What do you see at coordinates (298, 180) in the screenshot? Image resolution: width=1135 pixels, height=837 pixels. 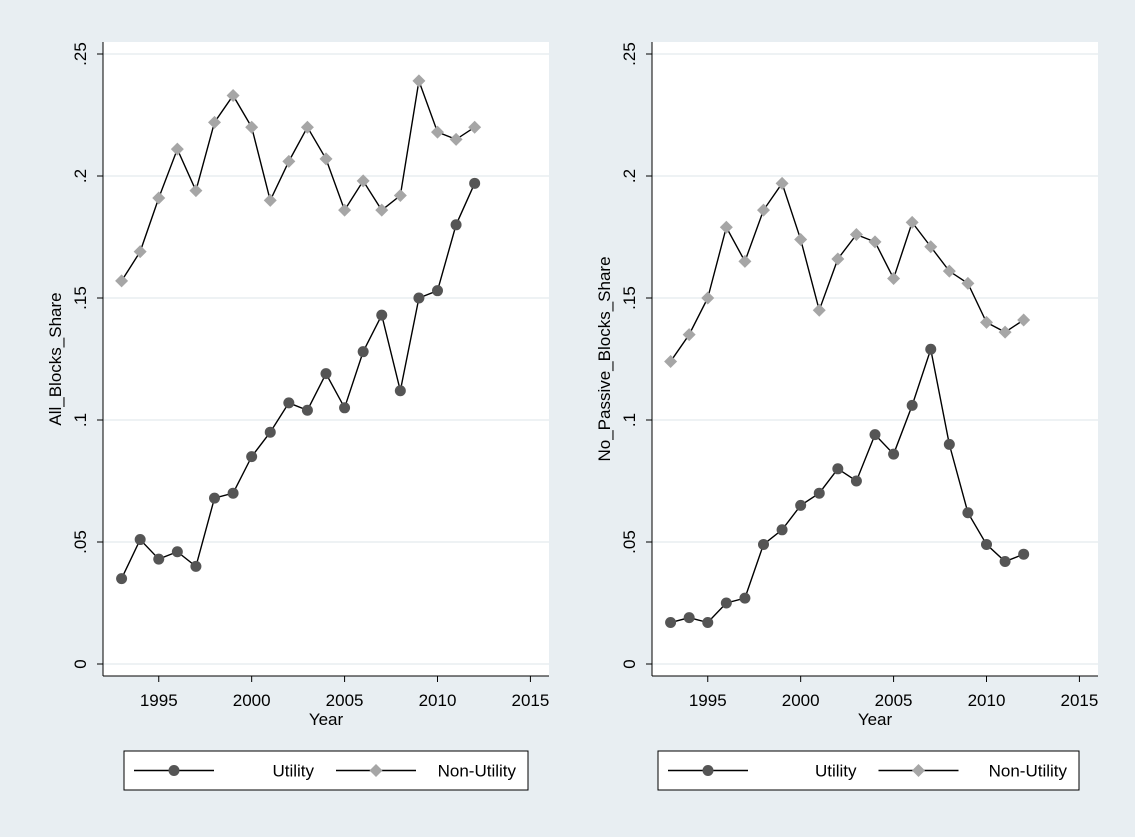 I see `series-line-non-utility` at bounding box center [298, 180].